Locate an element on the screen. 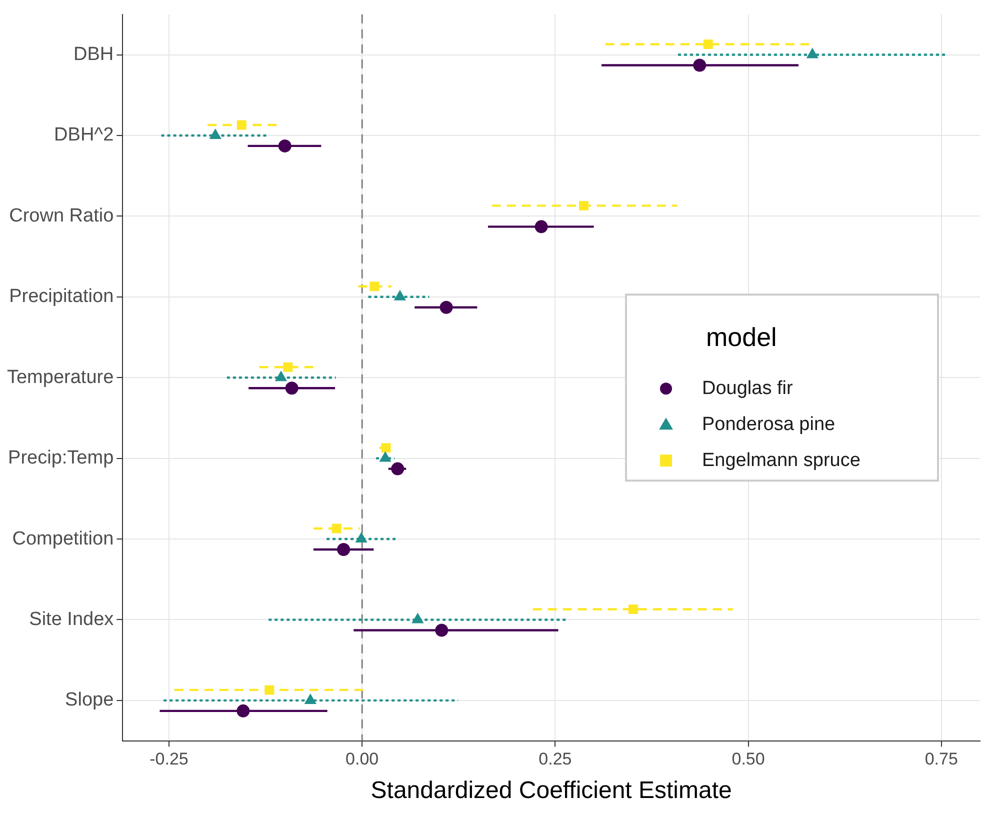 The width and height of the screenshot is (987, 814). y-tick-label: Crown Ratio is located at coordinates (61, 215).